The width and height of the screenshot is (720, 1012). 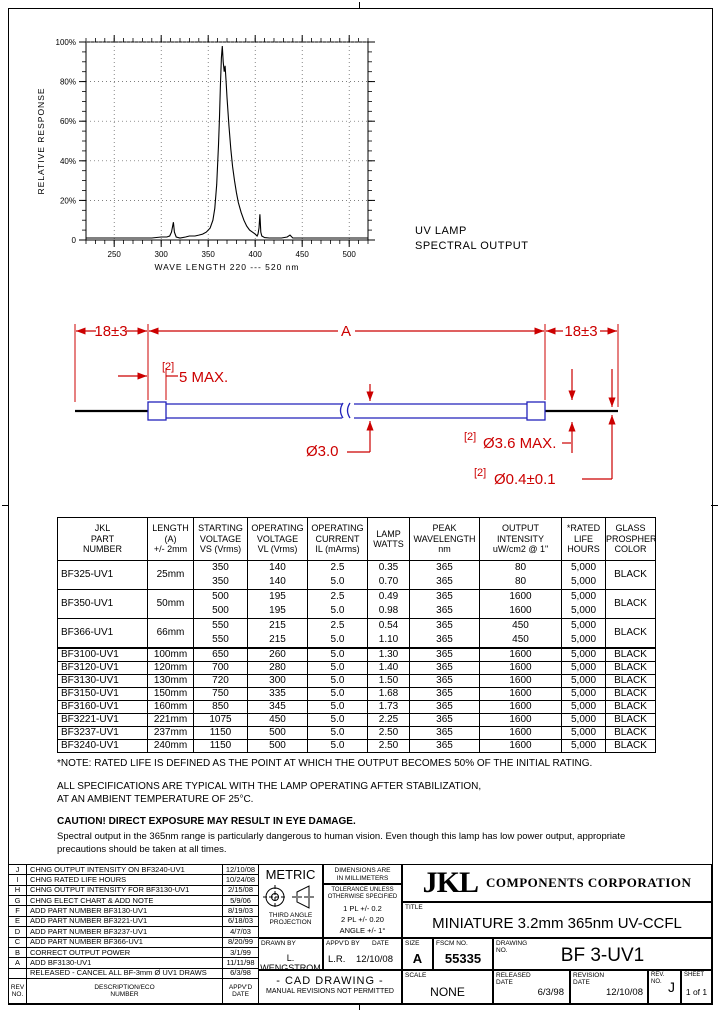 What do you see at coordinates (220, 746) in the screenshot?
I see `spec-cell: 1150` at bounding box center [220, 746].